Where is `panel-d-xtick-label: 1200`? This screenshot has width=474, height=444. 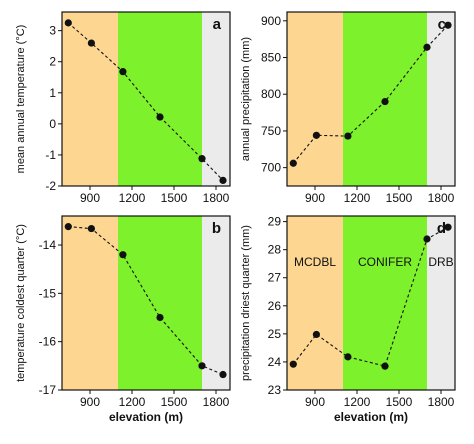 panel-d-xtick-label: 1200 is located at coordinates (357, 402).